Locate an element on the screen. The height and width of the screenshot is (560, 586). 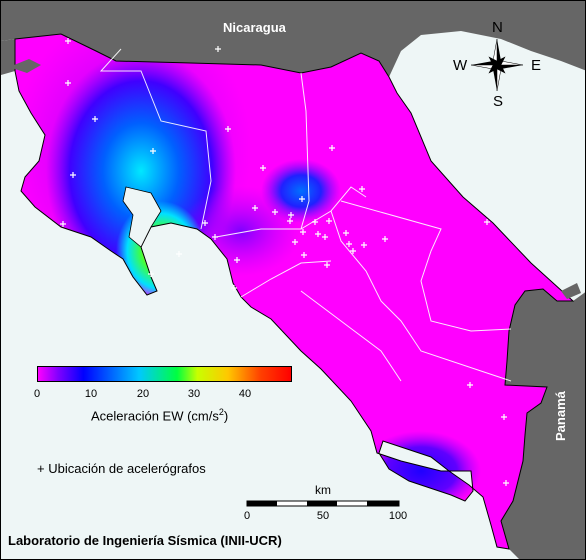
nicaragua-land is located at coordinates (293, 39).